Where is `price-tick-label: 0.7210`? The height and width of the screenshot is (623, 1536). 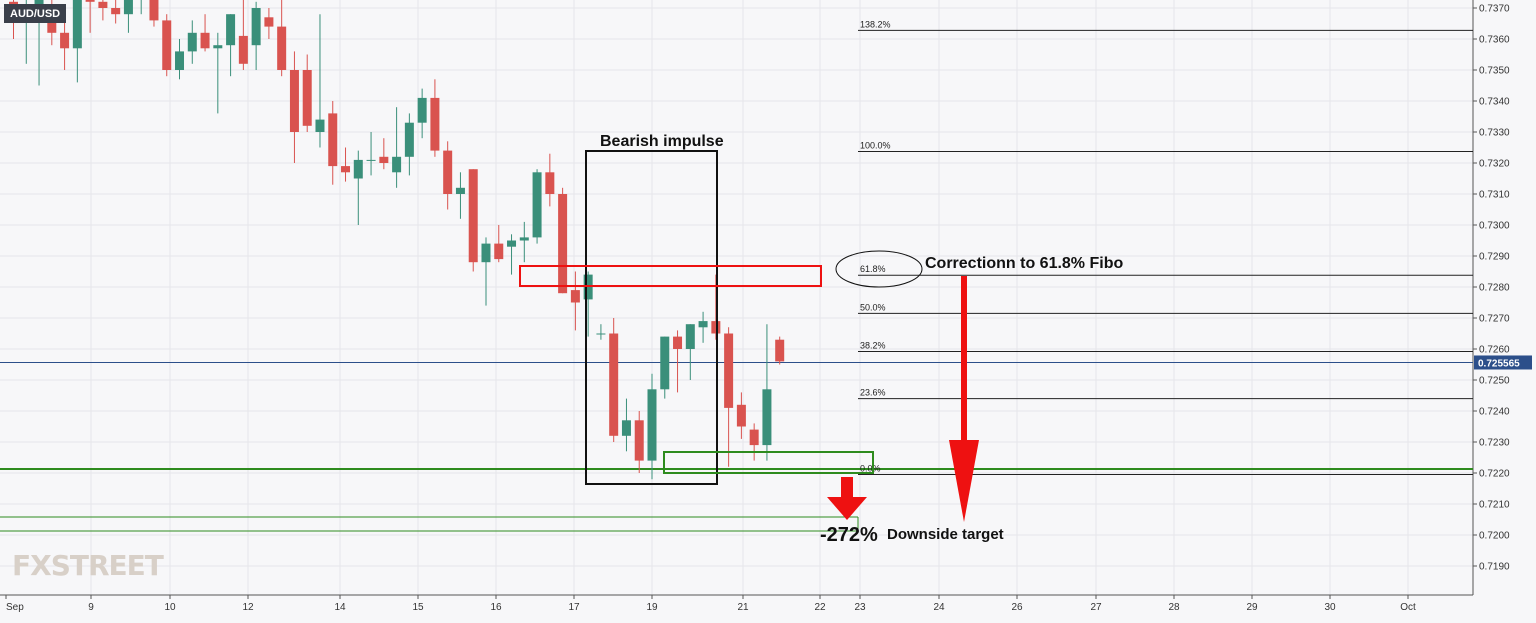 price-tick-label: 0.7210 is located at coordinates (1494, 505).